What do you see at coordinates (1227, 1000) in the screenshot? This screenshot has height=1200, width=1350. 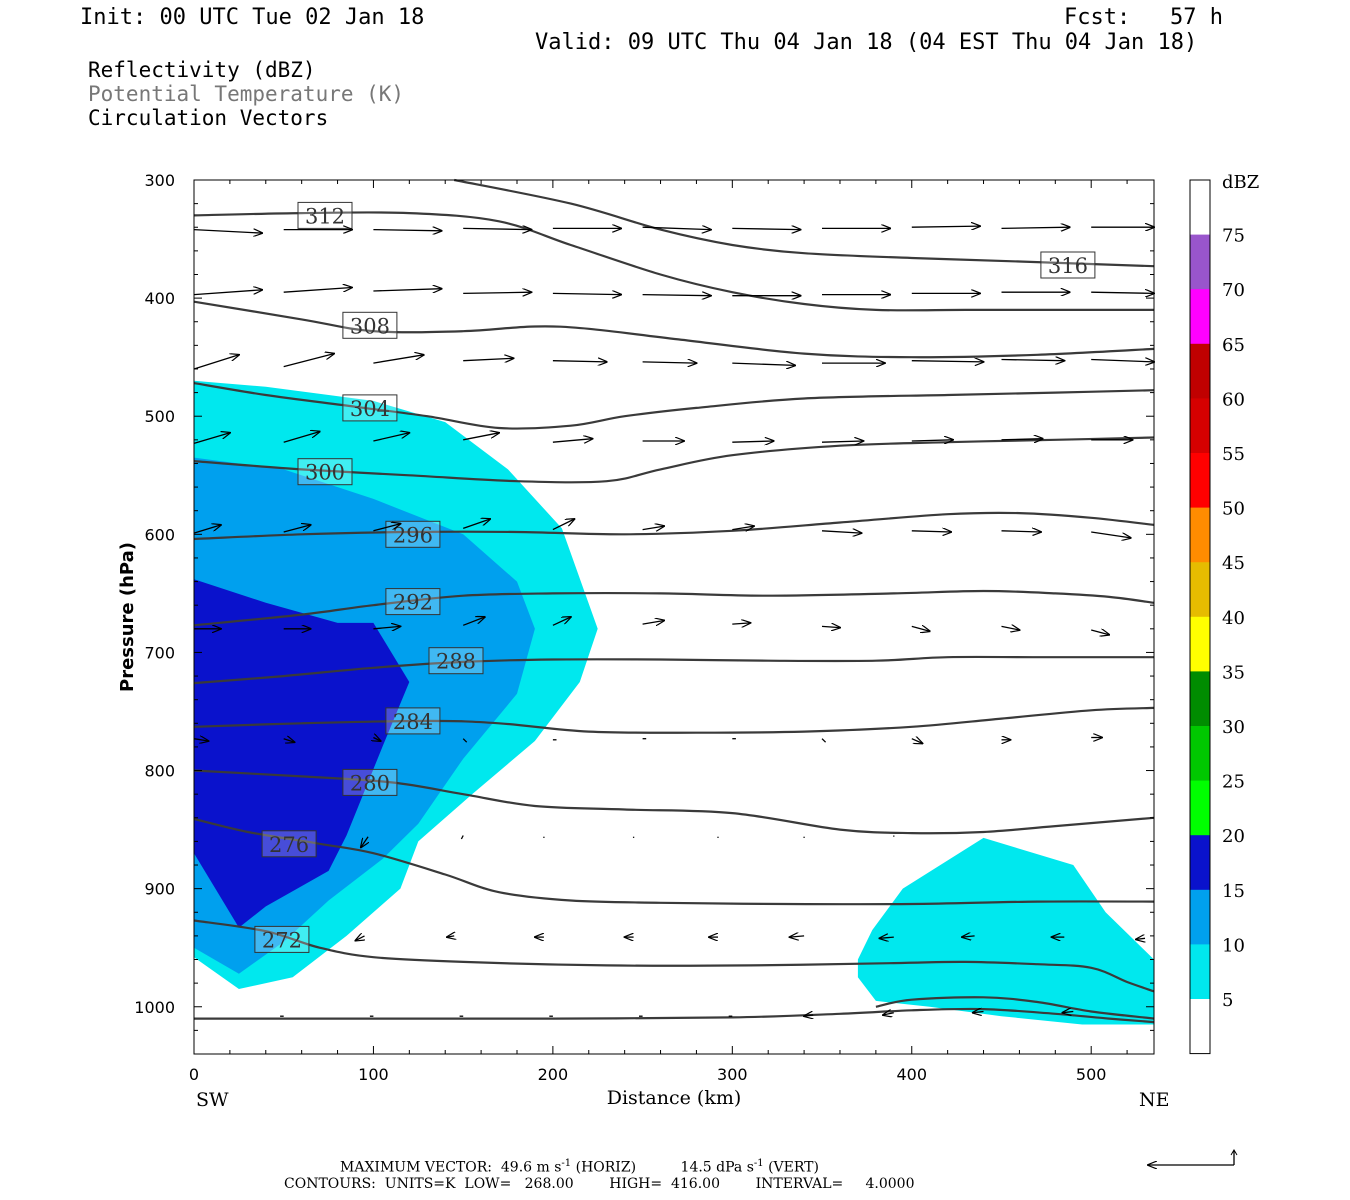 I see `colorbar-label-5: 5` at bounding box center [1227, 1000].